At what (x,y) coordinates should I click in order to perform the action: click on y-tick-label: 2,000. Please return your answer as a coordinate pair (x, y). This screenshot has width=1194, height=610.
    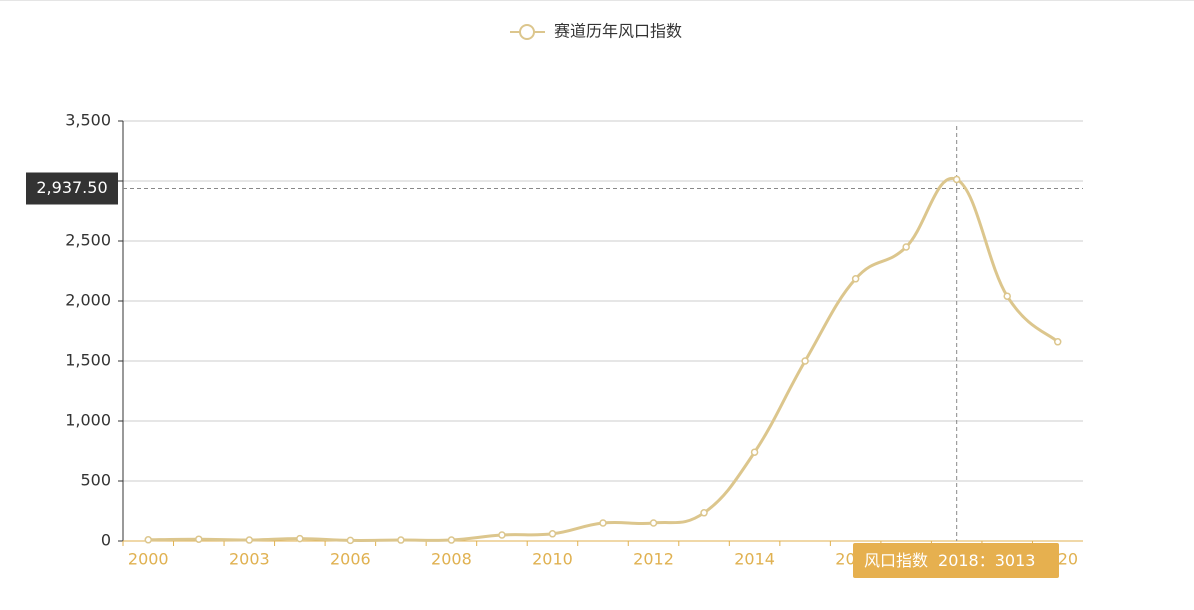
    Looking at the image, I should click on (88, 300).